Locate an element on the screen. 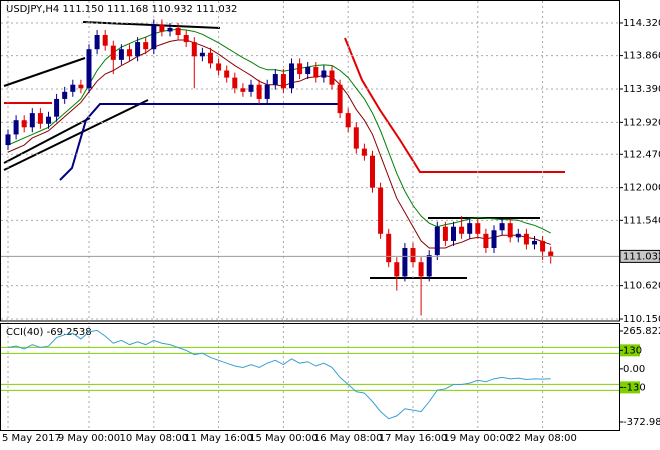 This screenshot has width=660, height=450. y-tick-label: 112.920 is located at coordinates (641, 122).